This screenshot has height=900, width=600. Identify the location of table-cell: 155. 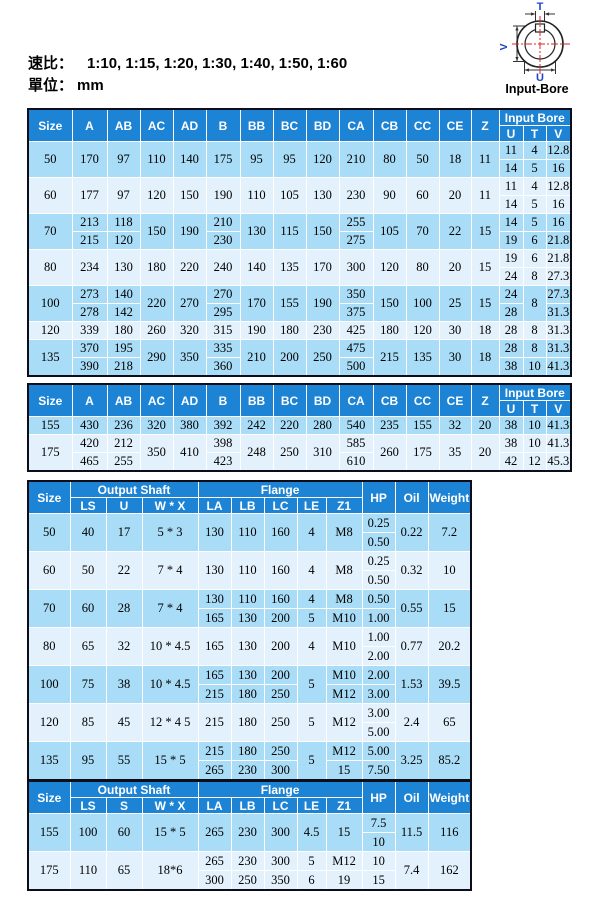
(49, 832).